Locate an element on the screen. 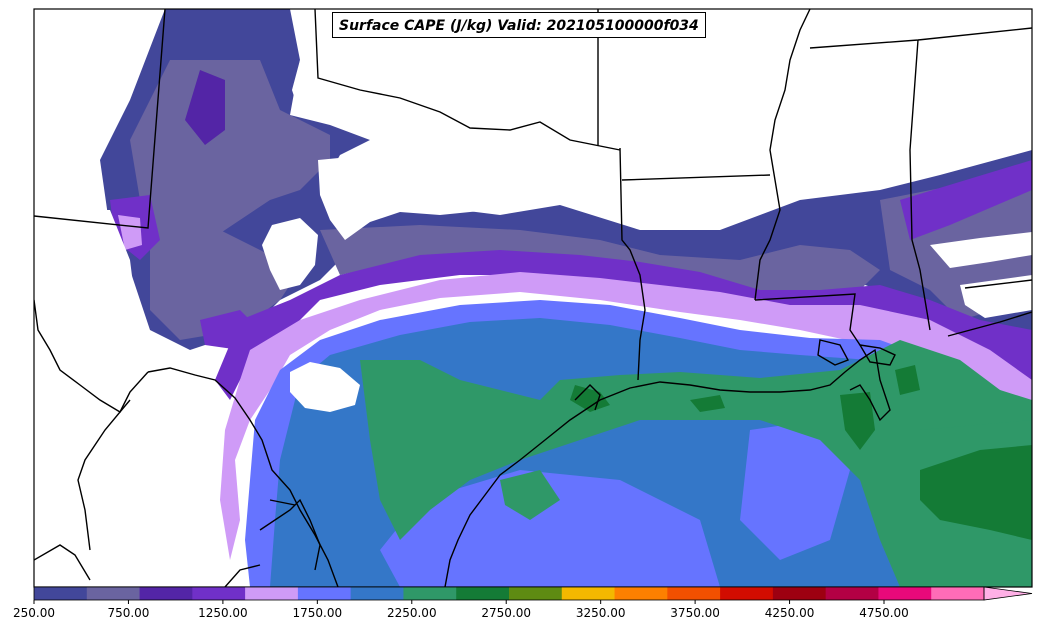  colorbar-tick-label: 2250.00 is located at coordinates (411, 613).